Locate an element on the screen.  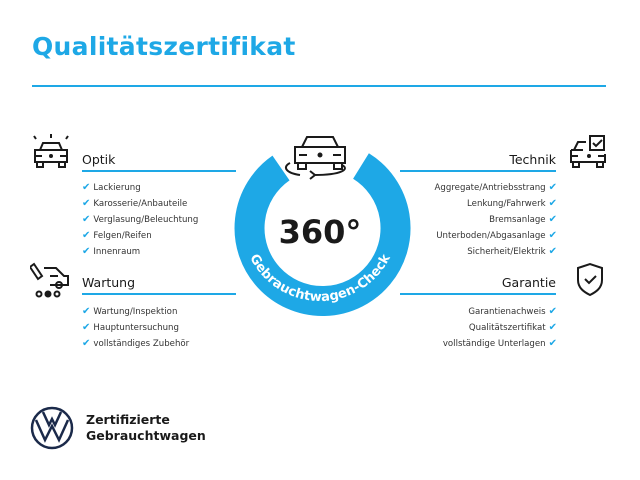
header-divider is located at coordinates (319, 86).